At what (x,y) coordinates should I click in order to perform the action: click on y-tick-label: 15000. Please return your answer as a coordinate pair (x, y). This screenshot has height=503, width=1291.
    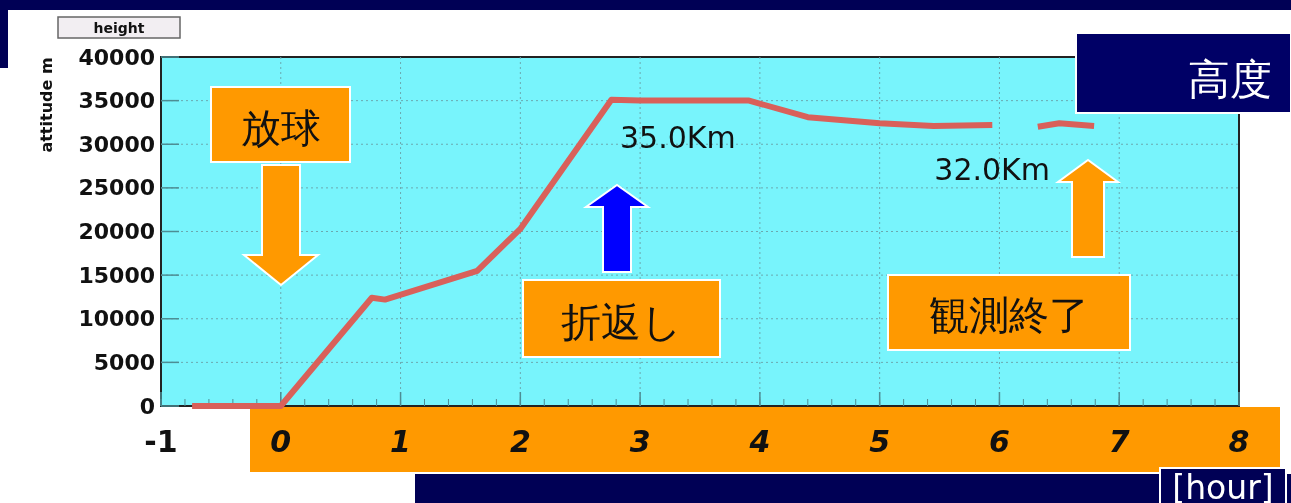
    Looking at the image, I should click on (116, 275).